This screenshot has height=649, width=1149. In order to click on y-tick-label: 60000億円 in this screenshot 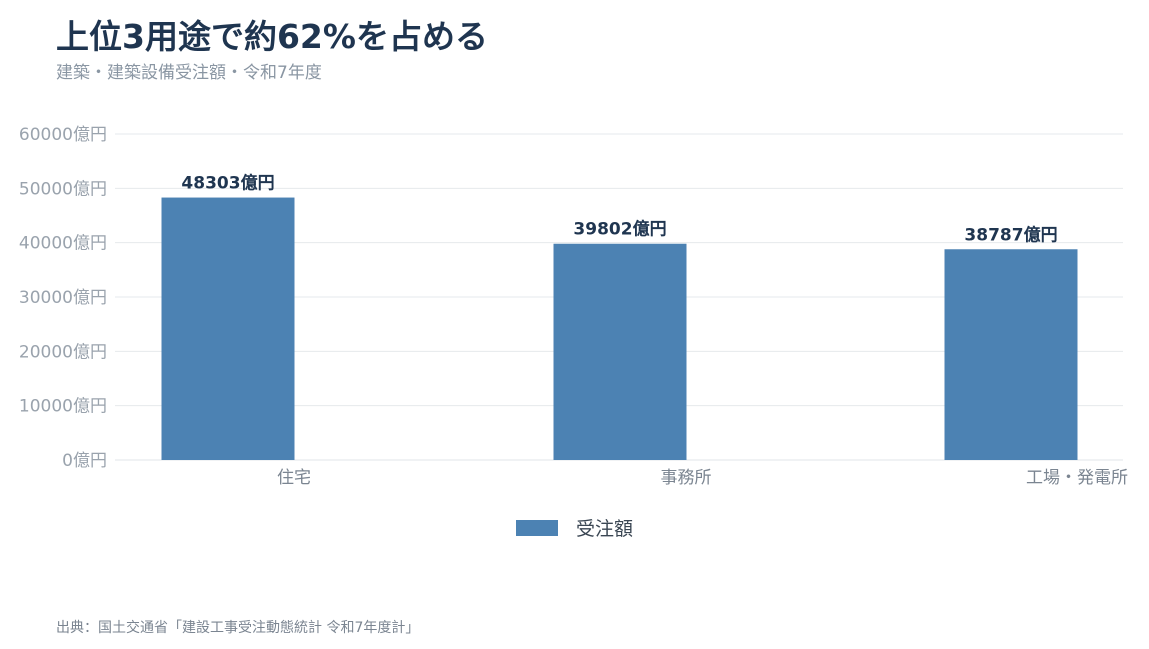, I will do `click(63, 135)`.